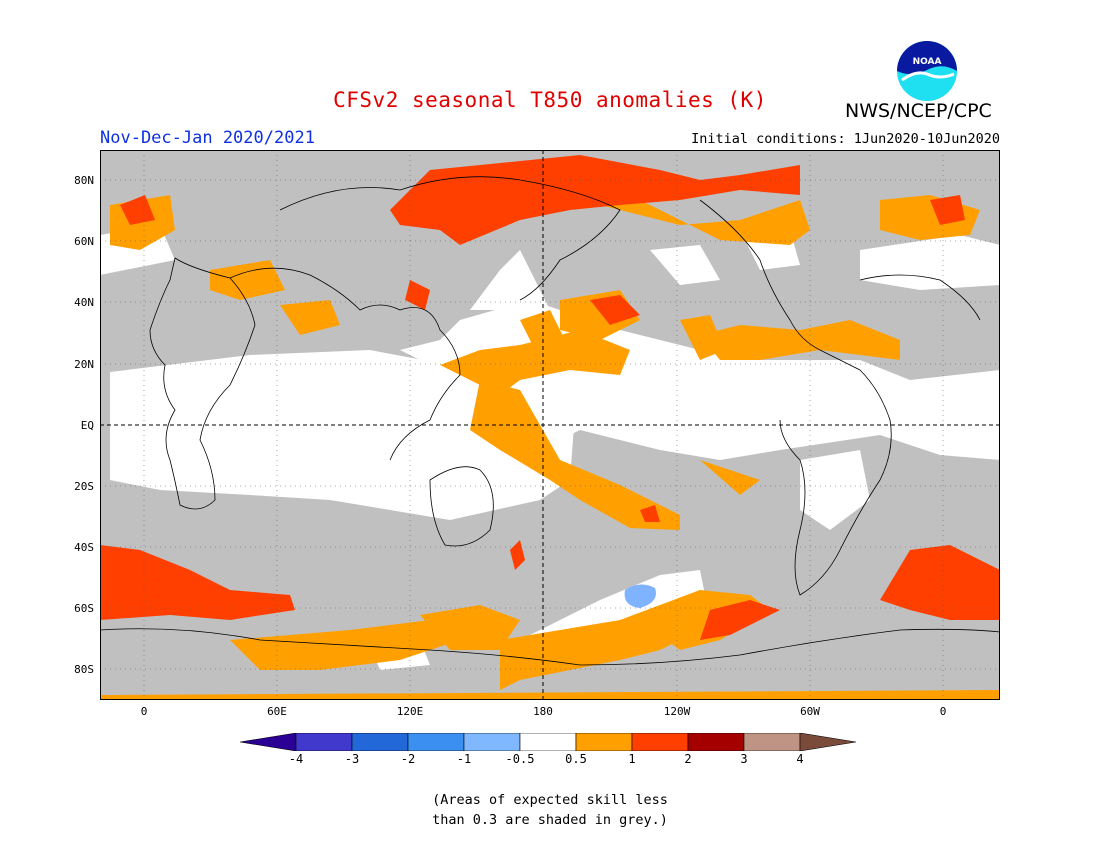 This screenshot has width=1100, height=850. What do you see at coordinates (84, 302) in the screenshot?
I see `lat-label: 40N` at bounding box center [84, 302].